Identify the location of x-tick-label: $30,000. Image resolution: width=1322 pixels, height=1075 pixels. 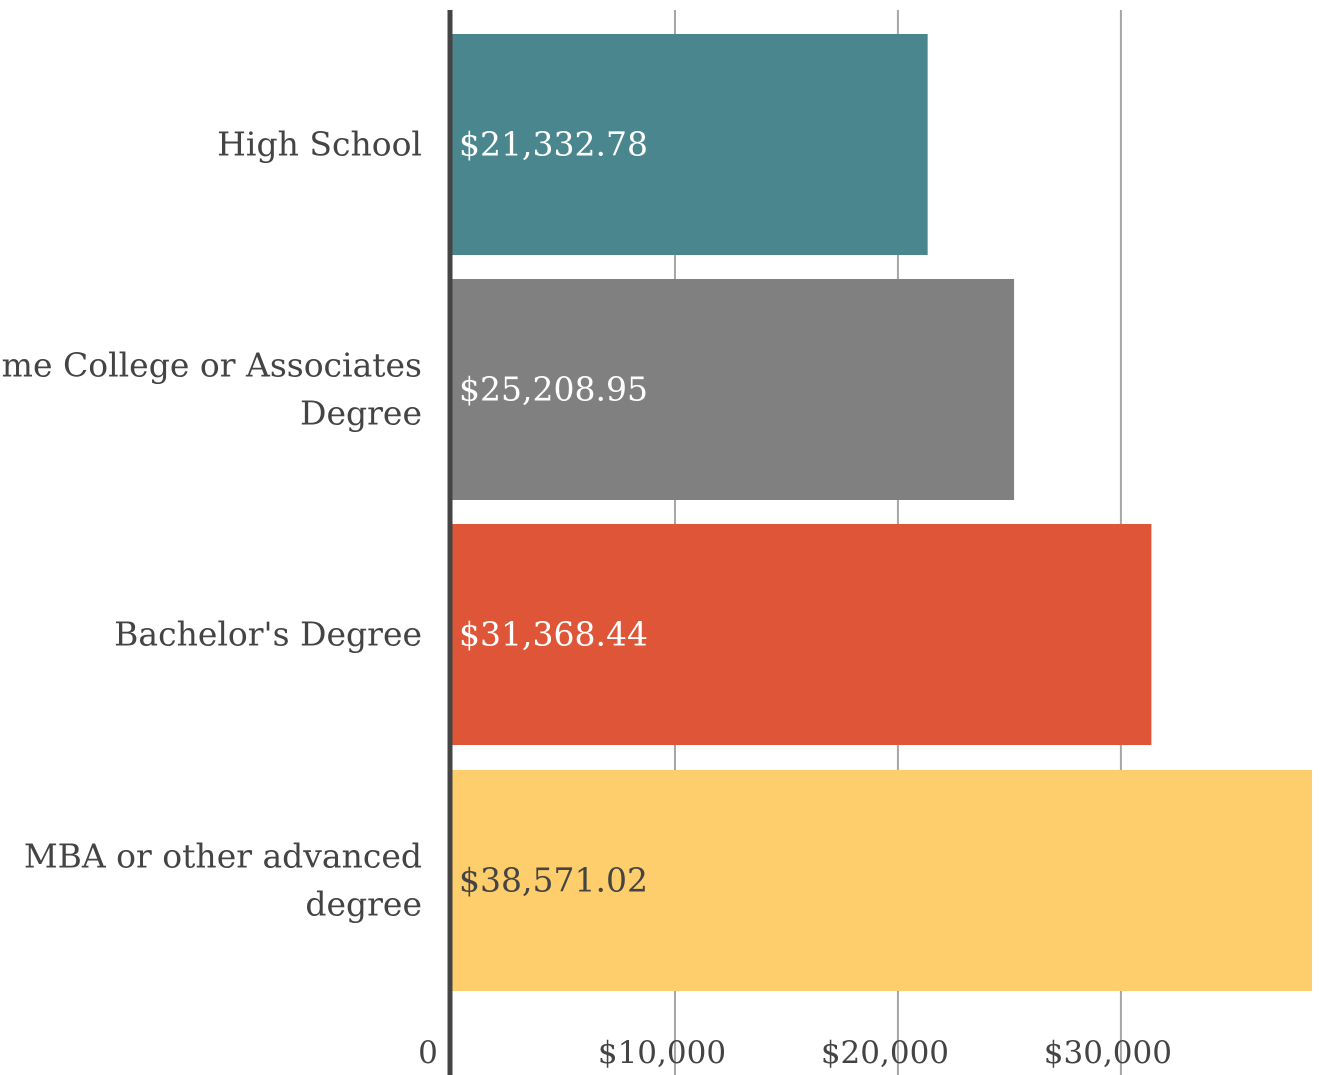
(1108, 1053).